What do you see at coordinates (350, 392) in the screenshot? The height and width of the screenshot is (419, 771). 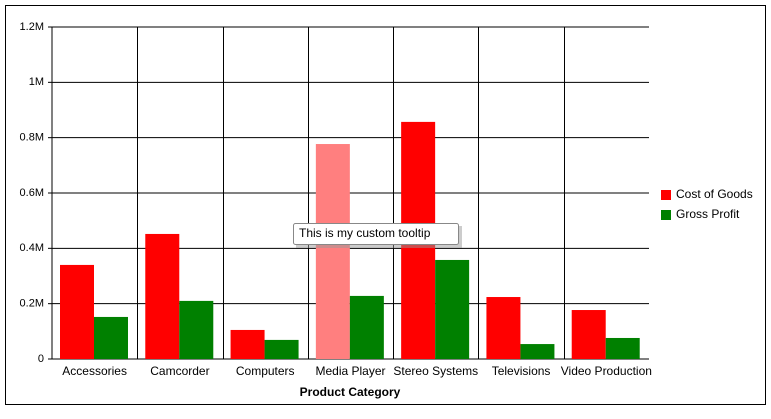 I see `x-axis-title: Product Category` at bounding box center [350, 392].